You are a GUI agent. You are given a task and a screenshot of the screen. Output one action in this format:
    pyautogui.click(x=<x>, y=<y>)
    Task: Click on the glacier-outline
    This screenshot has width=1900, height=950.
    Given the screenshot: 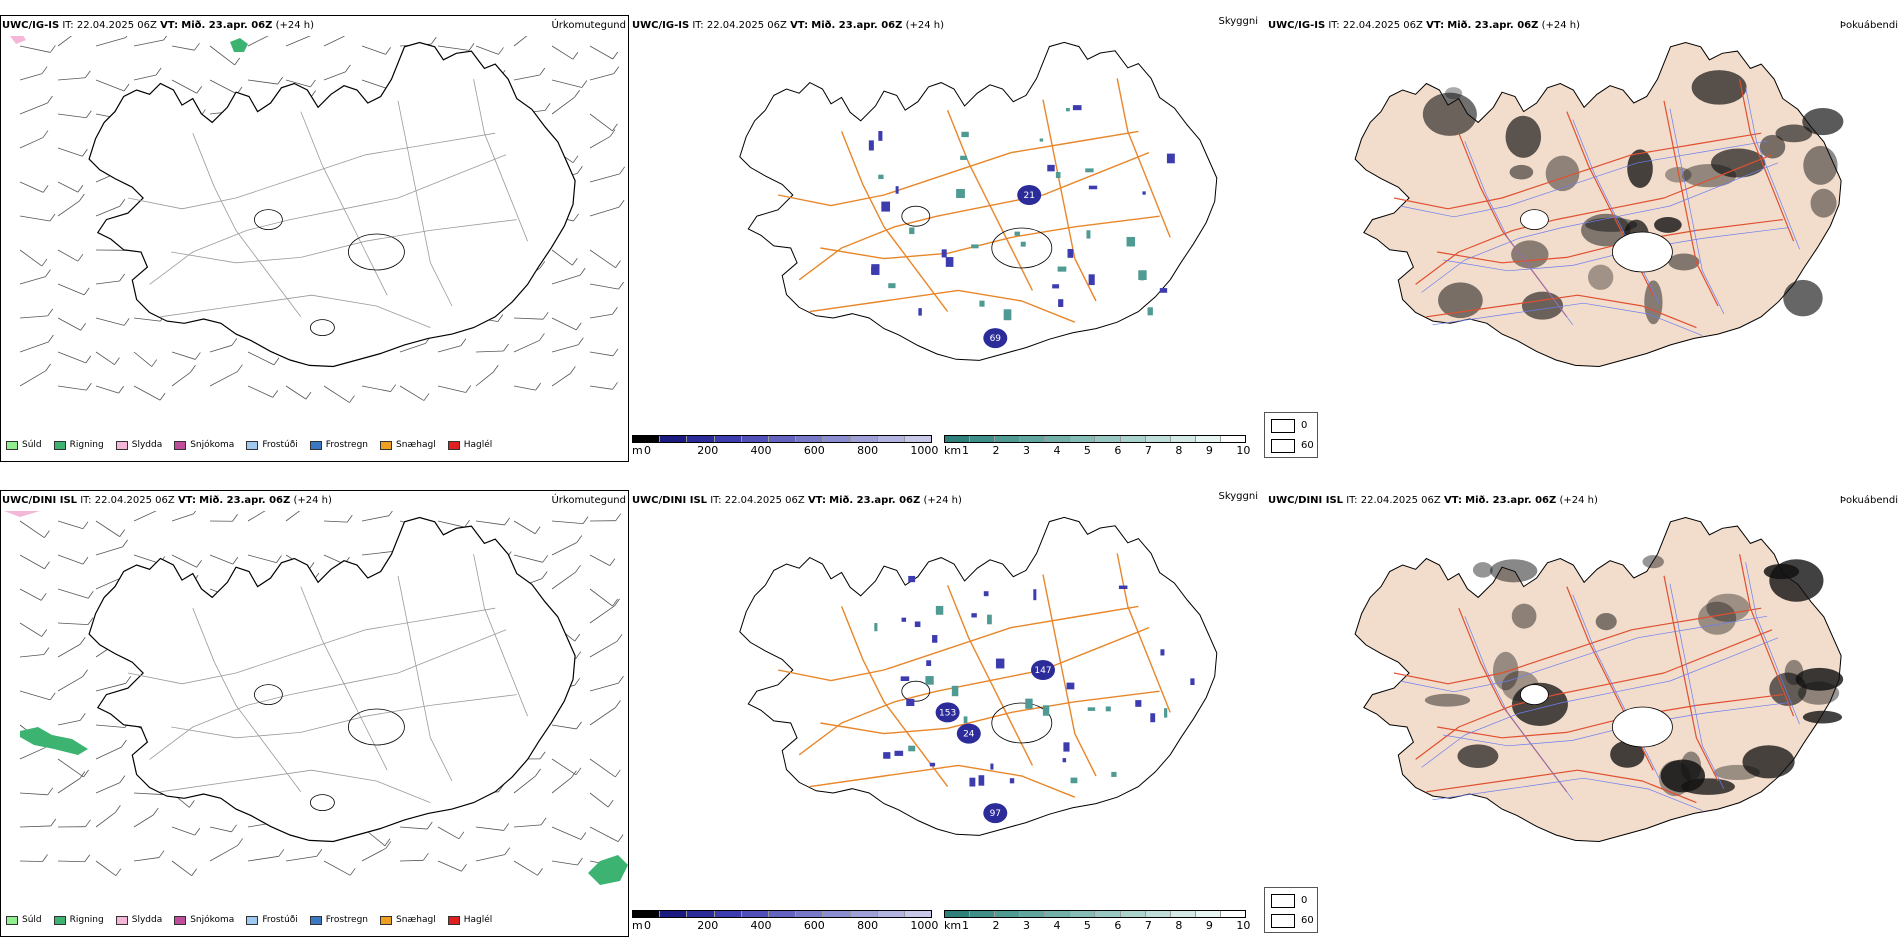 What is the action you would take?
    pyautogui.click(x=268, y=695)
    